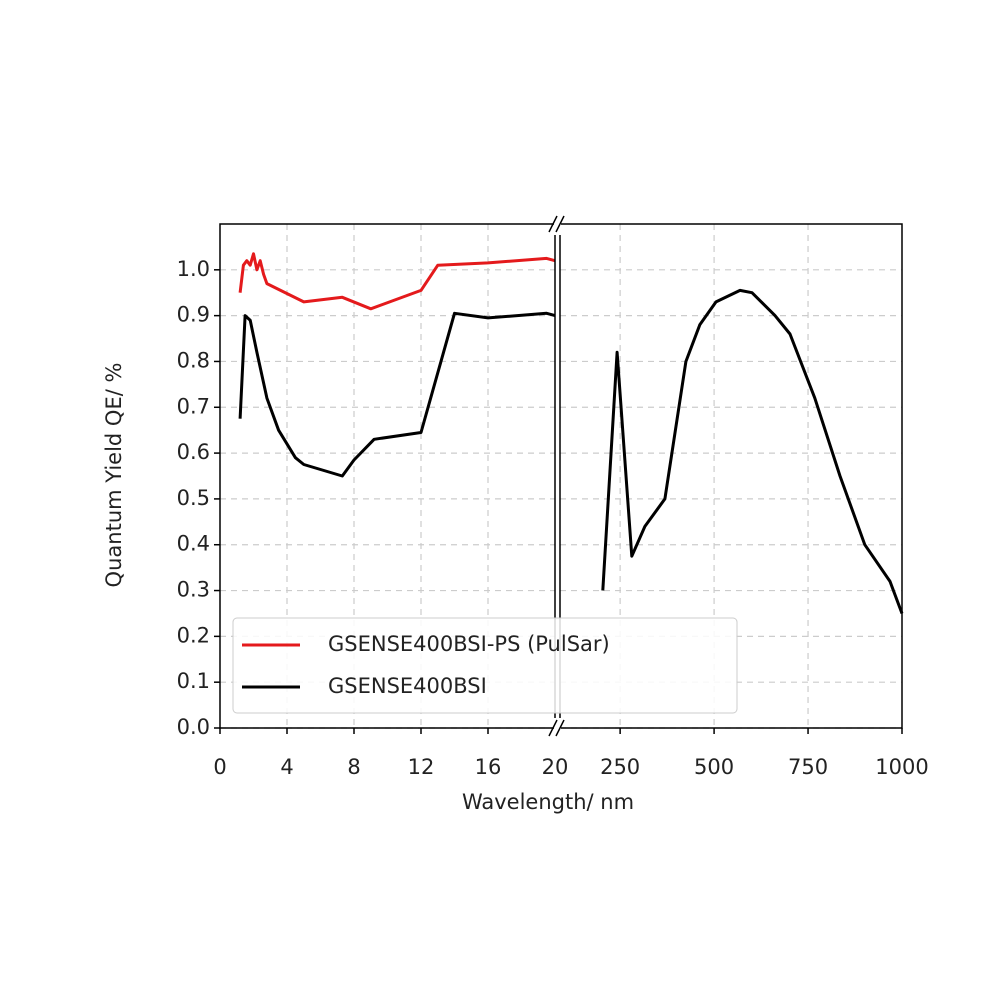 The height and width of the screenshot is (1000, 1000). What do you see at coordinates (193, 406) in the screenshot?
I see `y-tick-label: 0.7` at bounding box center [193, 406].